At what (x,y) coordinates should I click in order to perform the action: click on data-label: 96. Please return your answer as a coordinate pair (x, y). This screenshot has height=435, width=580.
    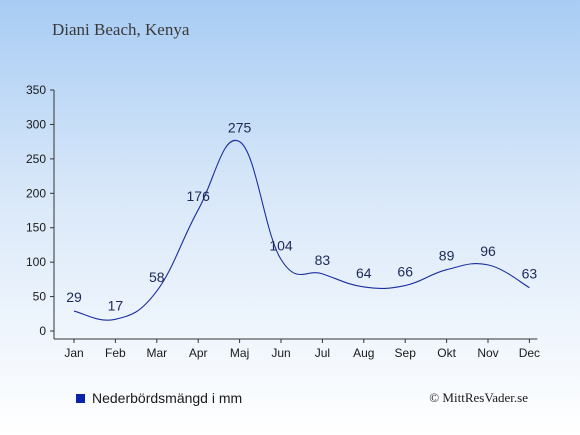
    Looking at the image, I should click on (488, 251).